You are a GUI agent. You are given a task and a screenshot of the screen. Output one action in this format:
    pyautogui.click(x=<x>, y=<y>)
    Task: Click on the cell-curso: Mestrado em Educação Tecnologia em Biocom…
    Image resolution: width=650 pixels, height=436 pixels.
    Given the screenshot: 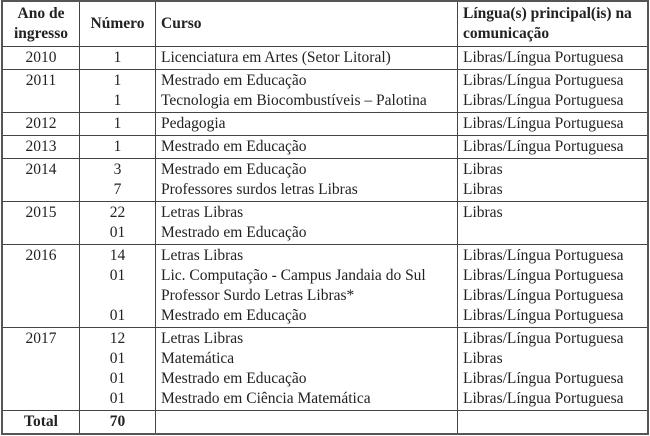 What is the action you would take?
    pyautogui.click(x=306, y=91)
    